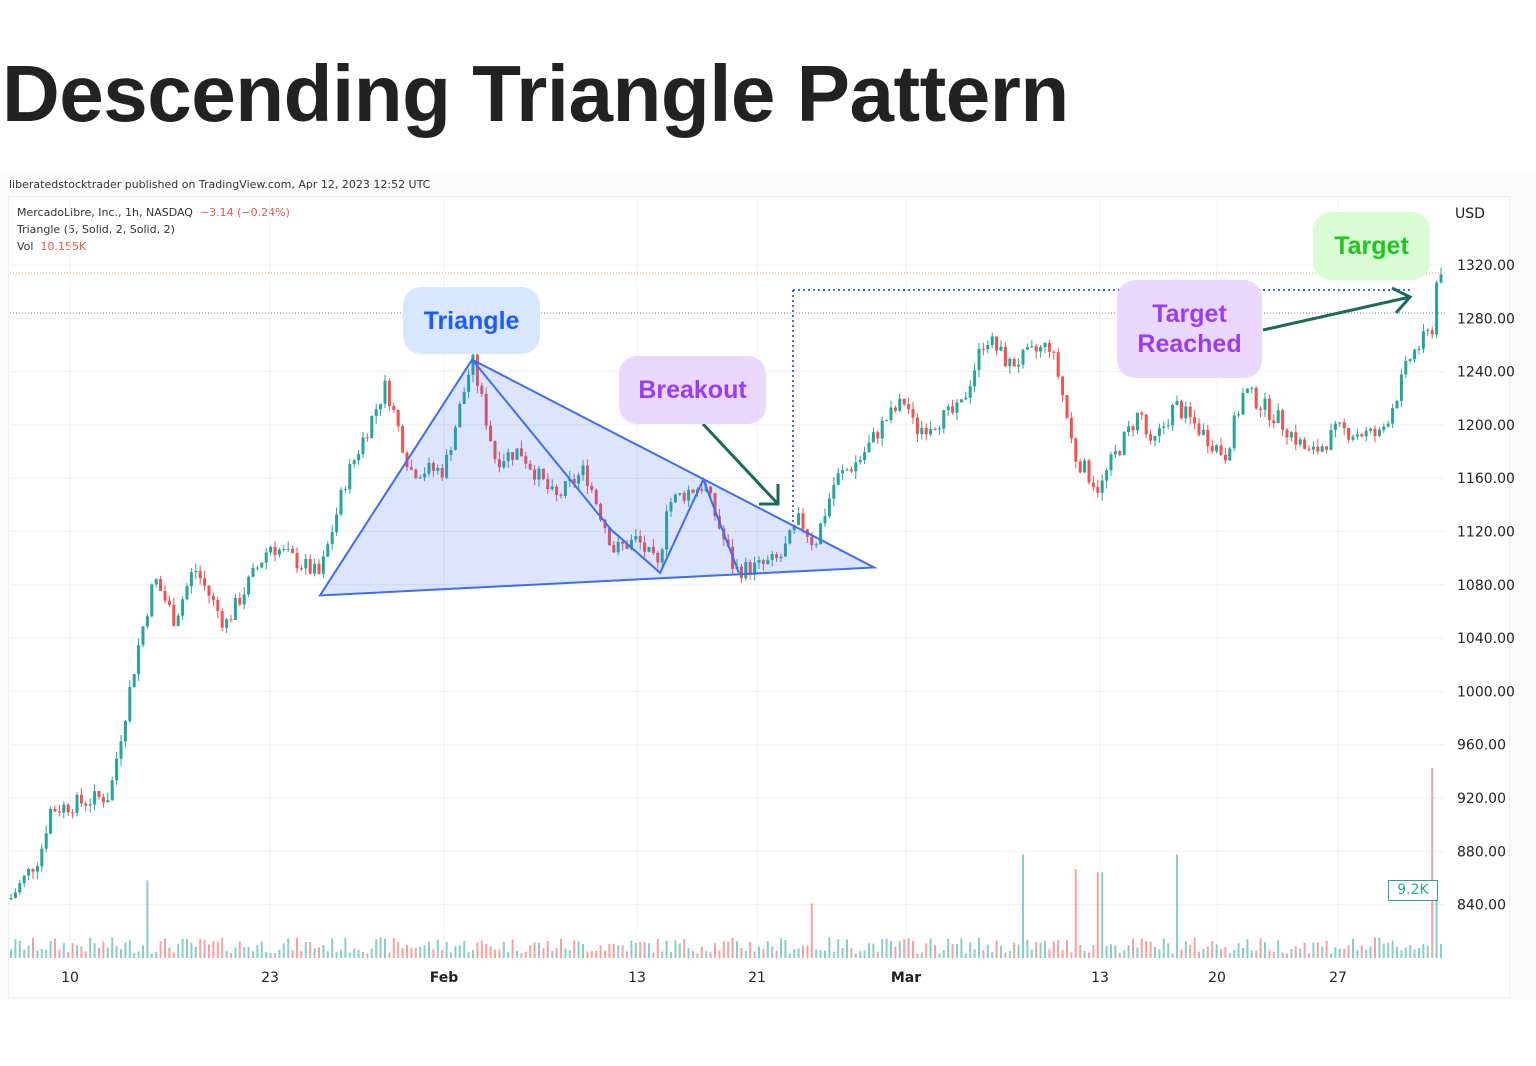  What do you see at coordinates (96, 229) in the screenshot?
I see `legend-indicator: Triangle (5, Solid, 2, Solid, 2)` at bounding box center [96, 229].